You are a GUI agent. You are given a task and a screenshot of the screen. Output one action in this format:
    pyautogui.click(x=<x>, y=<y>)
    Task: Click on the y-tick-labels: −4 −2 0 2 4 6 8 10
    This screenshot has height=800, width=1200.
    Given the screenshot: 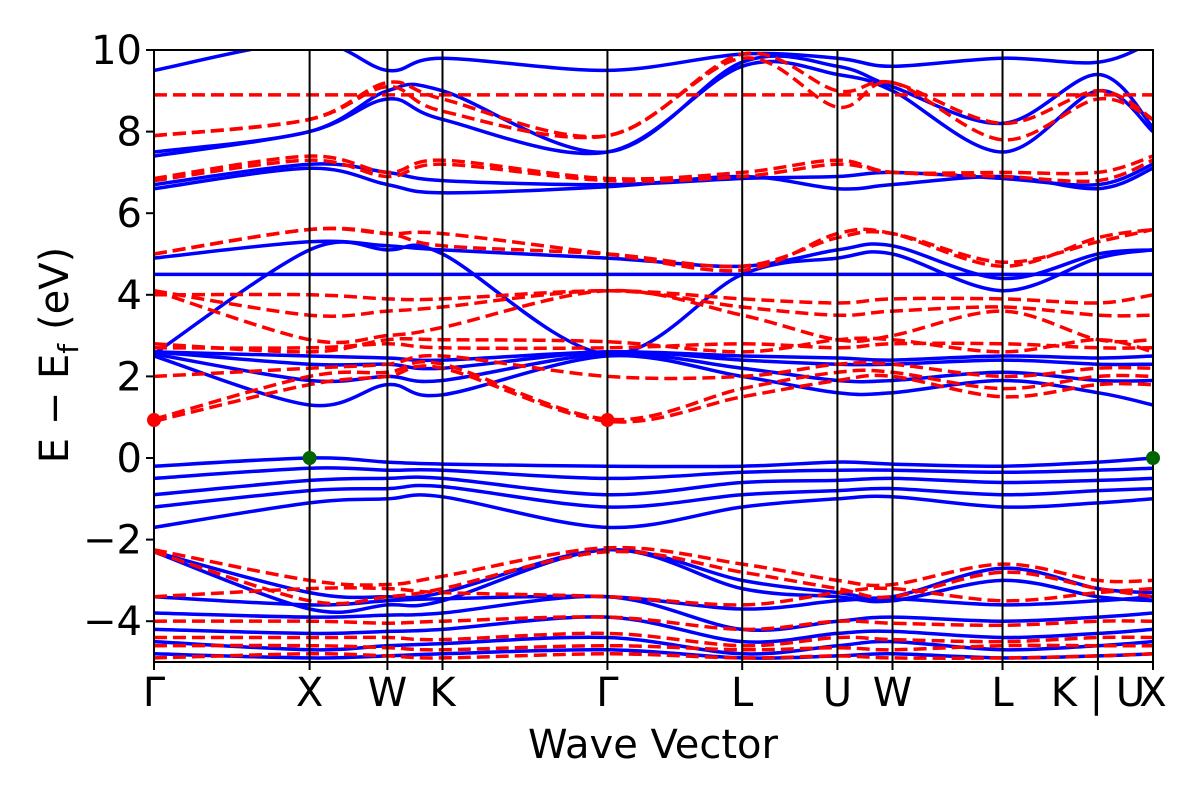 What is the action you would take?
    pyautogui.click(x=118, y=336)
    